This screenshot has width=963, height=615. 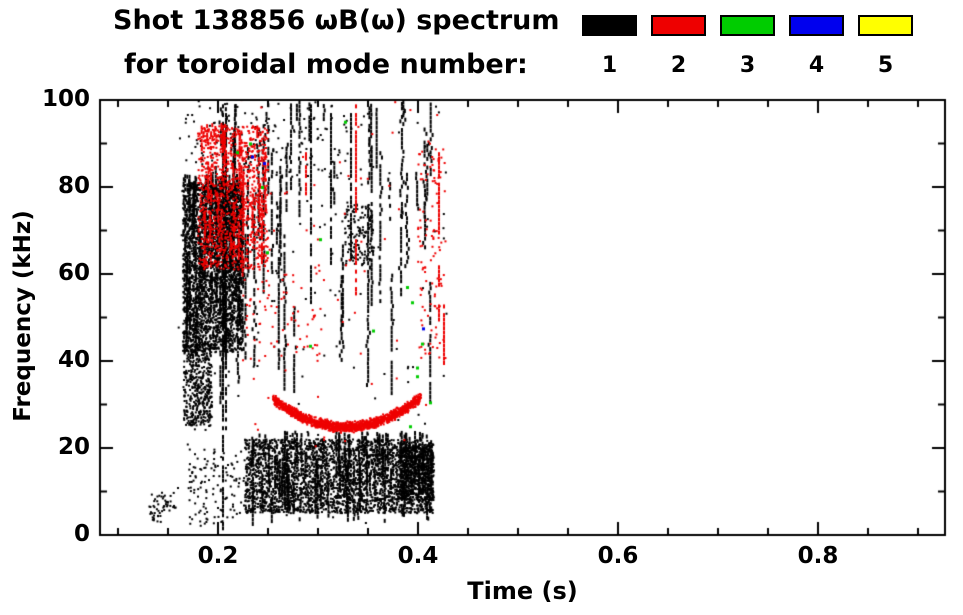 I want to click on legend-item-mode-3: 3, so click(x=747, y=46).